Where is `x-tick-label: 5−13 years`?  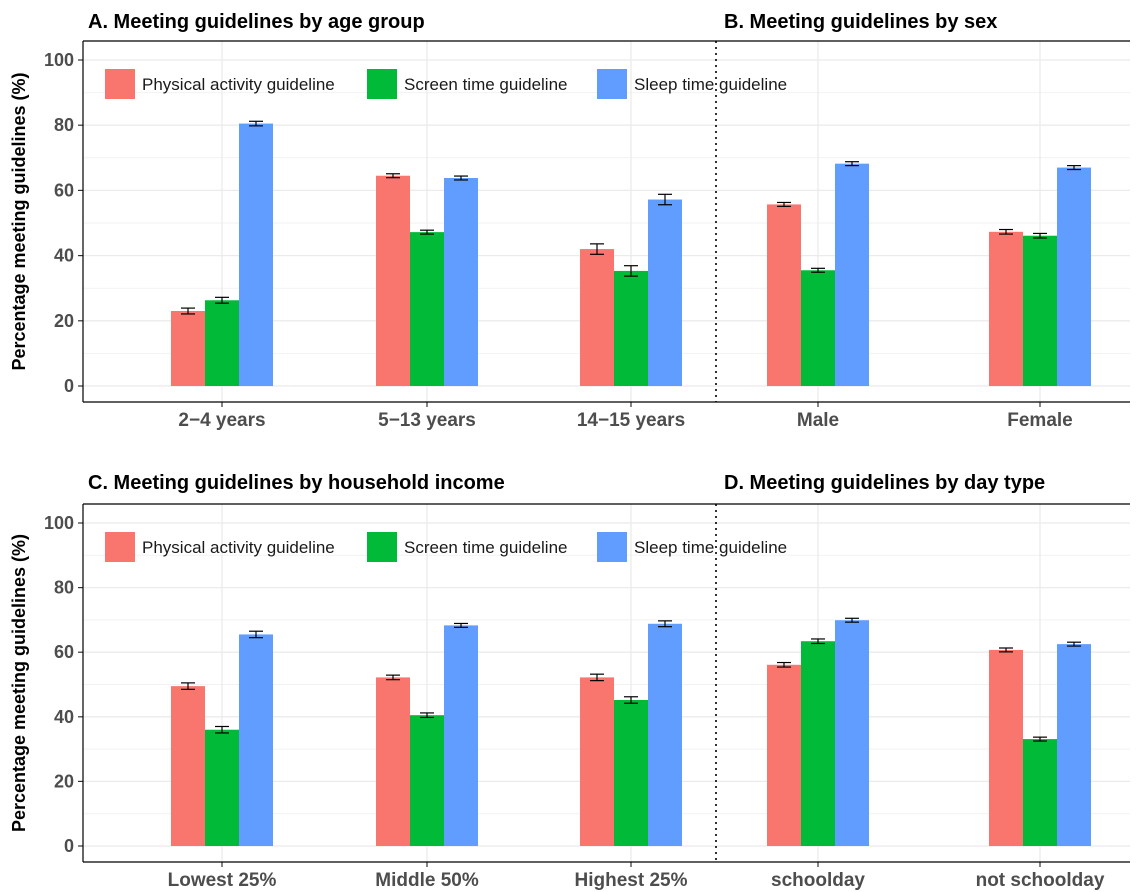
x-tick-label: 5−13 years is located at coordinates (427, 420).